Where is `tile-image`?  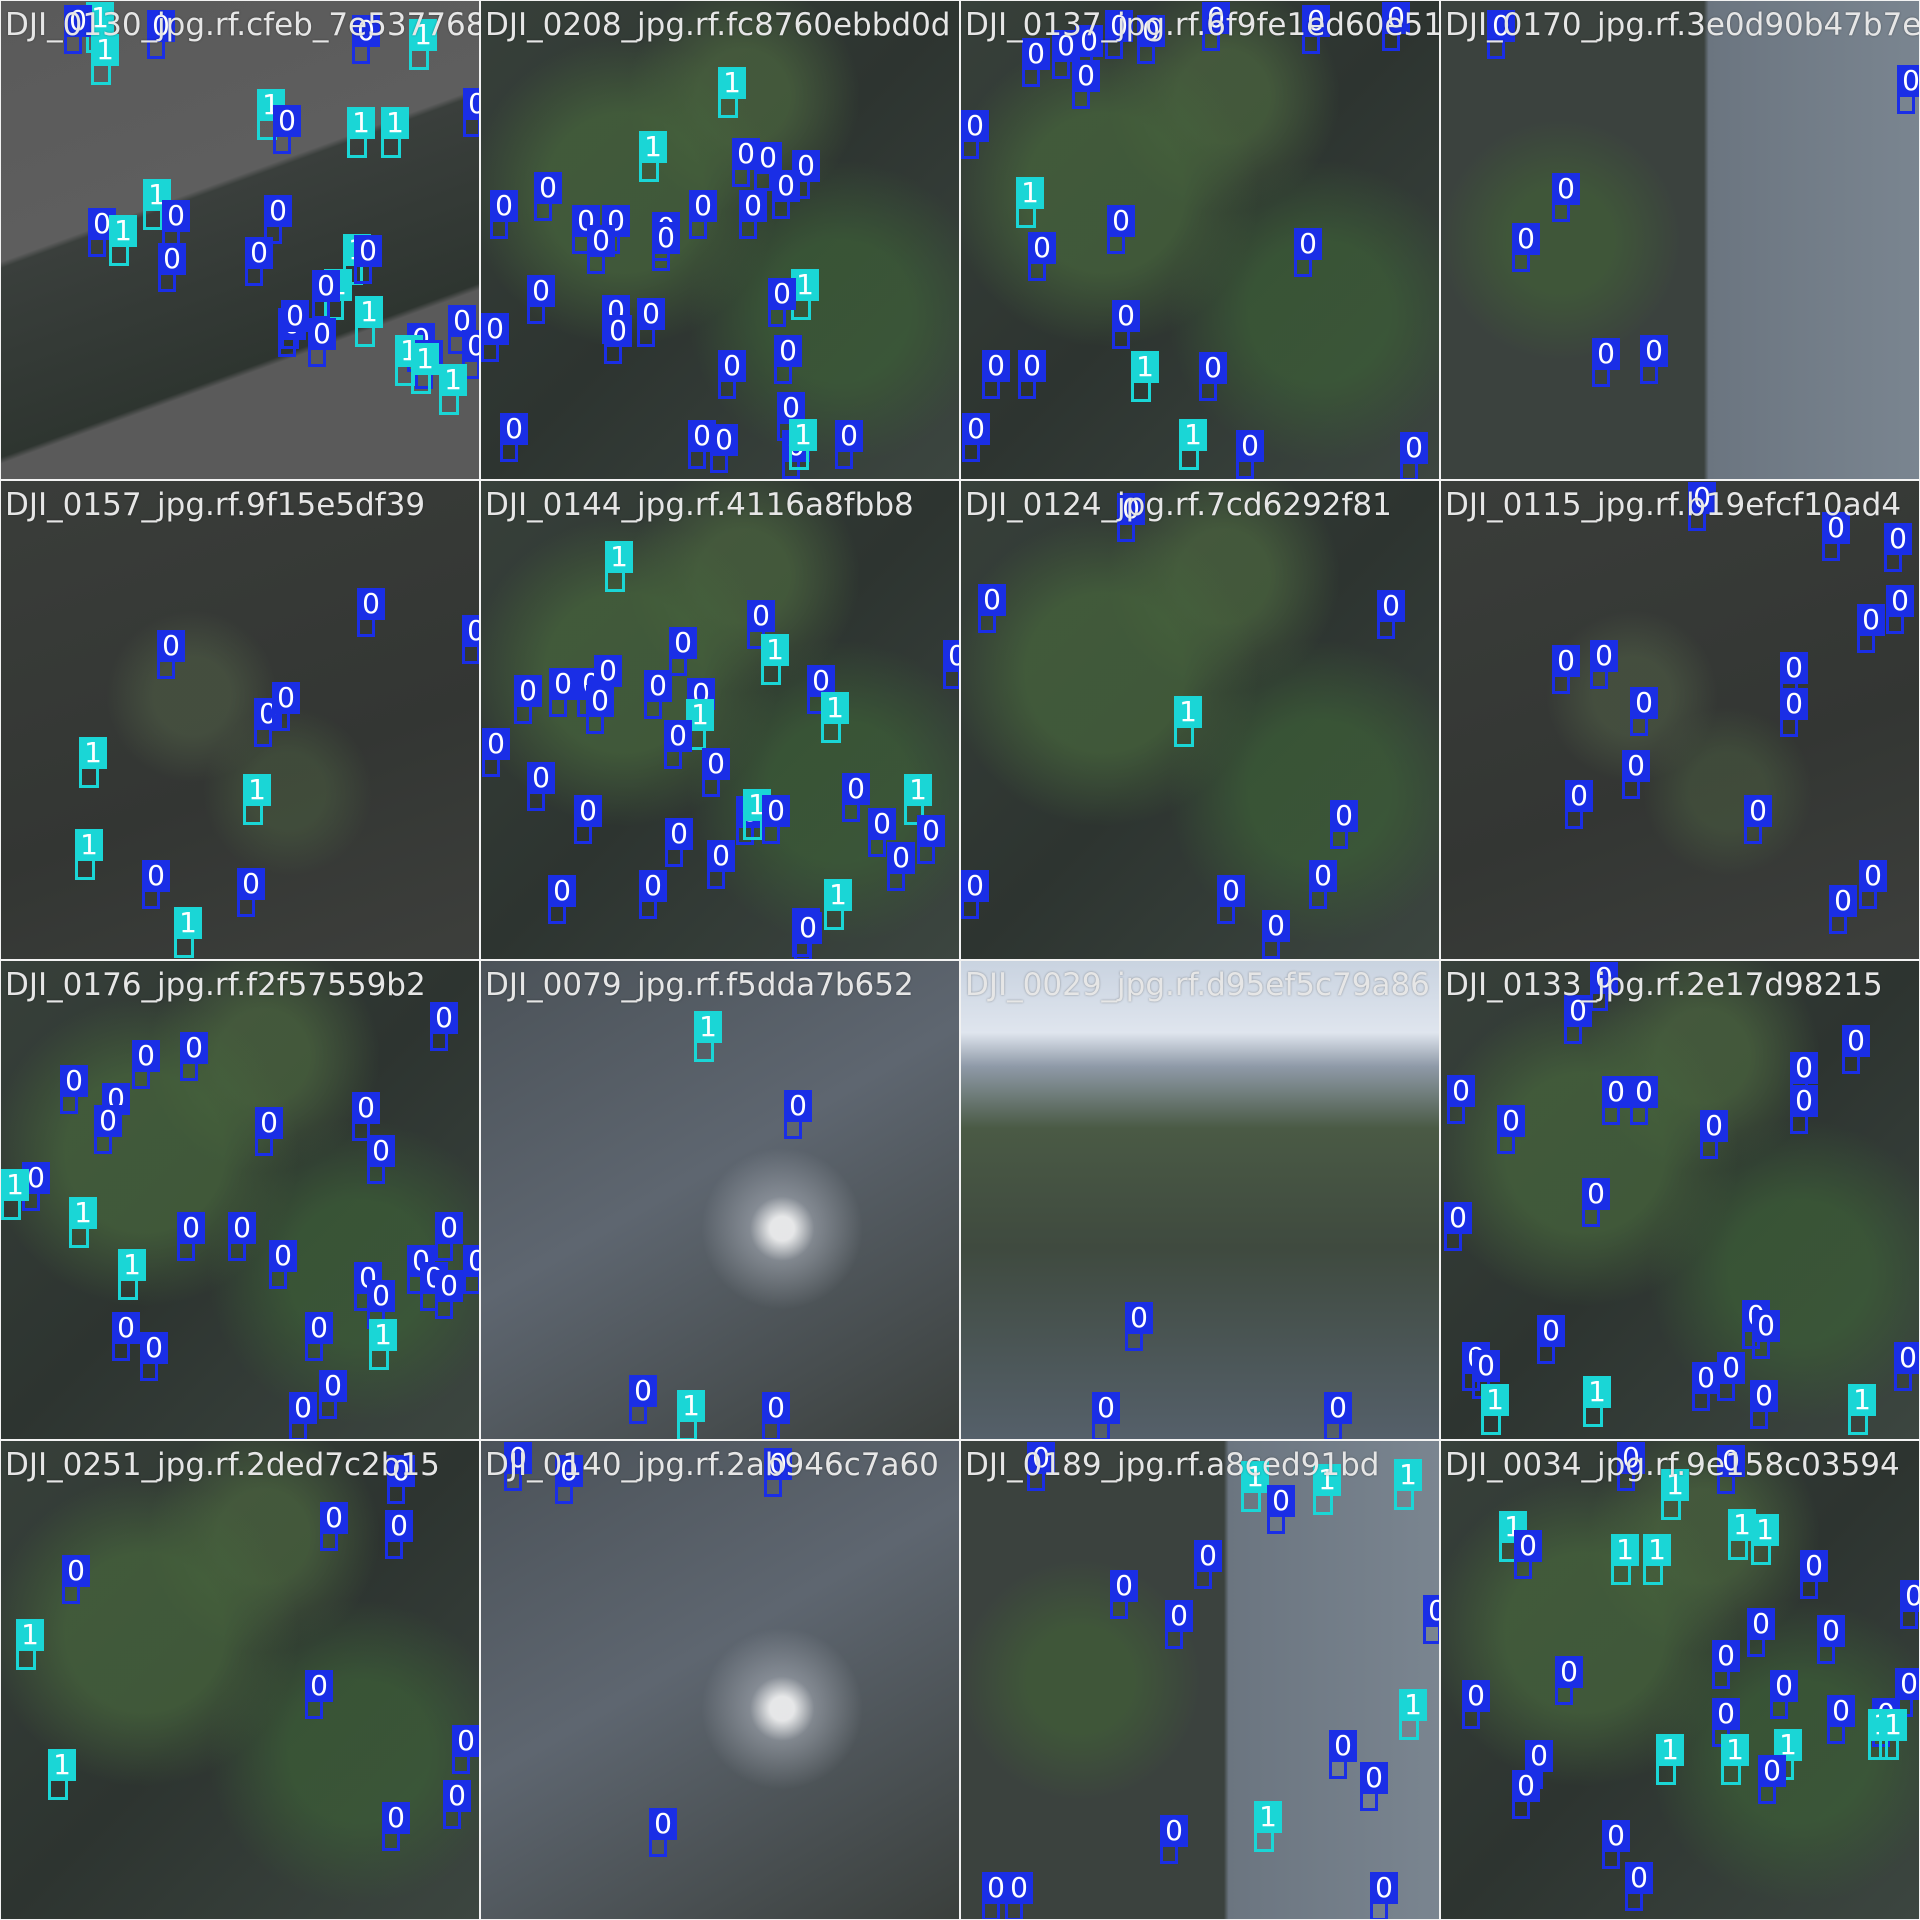 tile-image is located at coordinates (1200, 1680).